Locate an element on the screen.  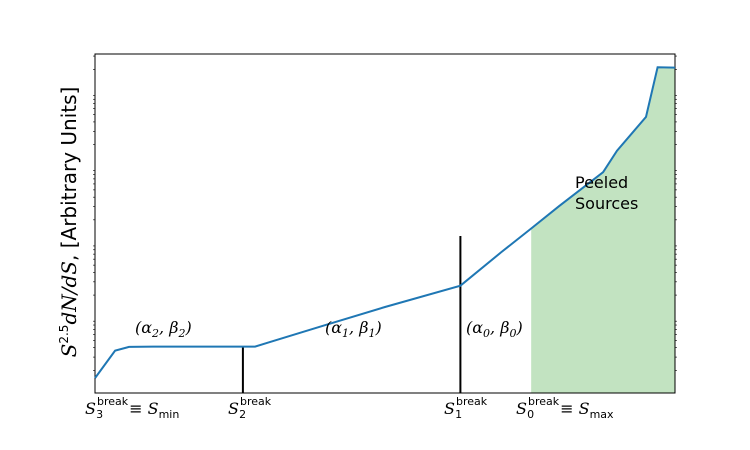
segment-label-1: (α1, β1) is located at coordinates (353, 329).